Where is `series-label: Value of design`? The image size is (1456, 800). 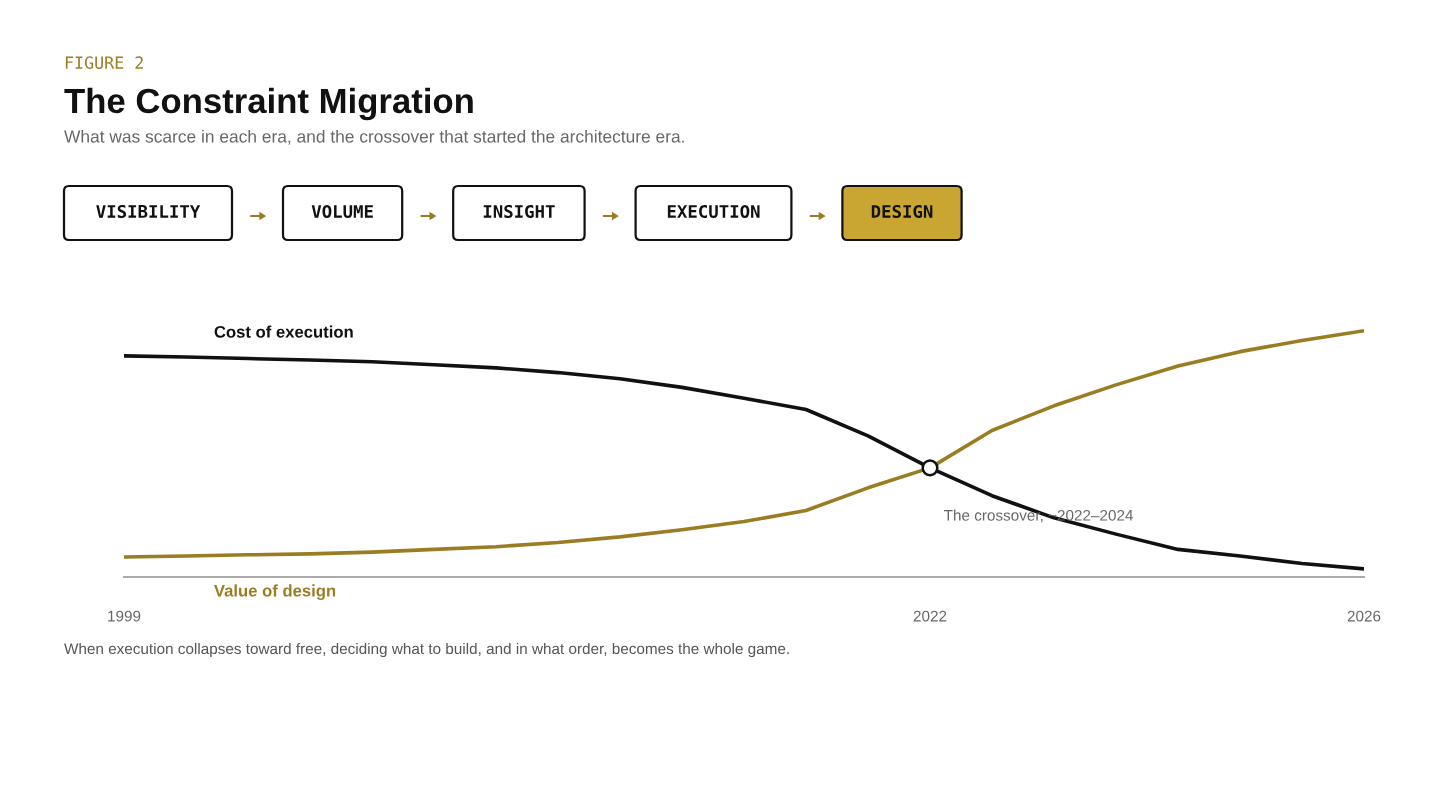 series-label: Value of design is located at coordinates (275, 592).